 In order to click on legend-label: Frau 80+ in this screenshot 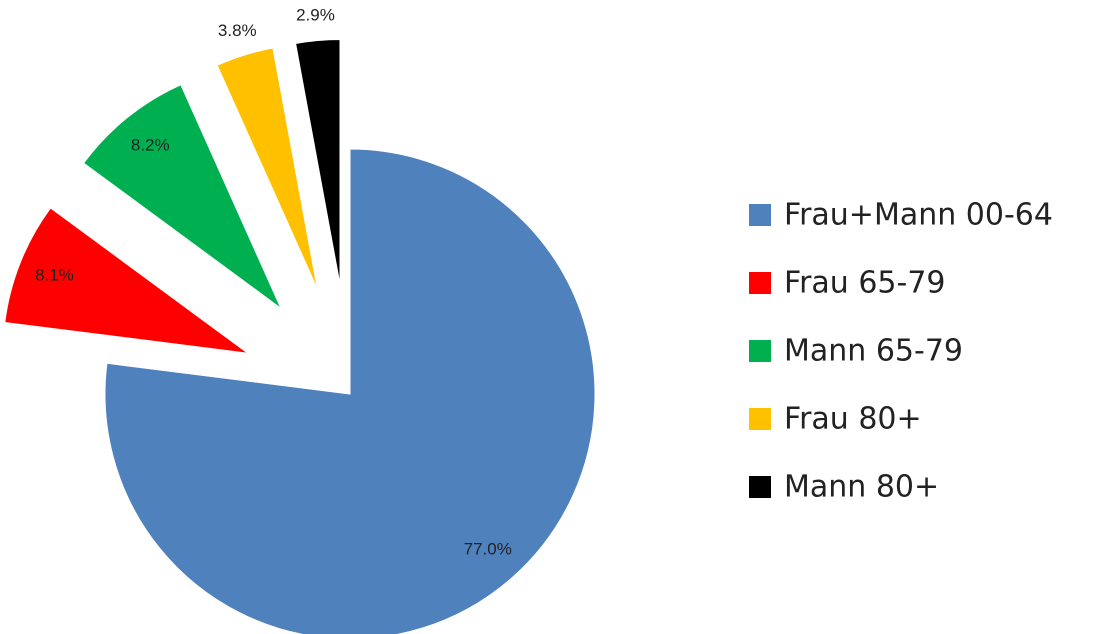, I will do `click(853, 419)`.